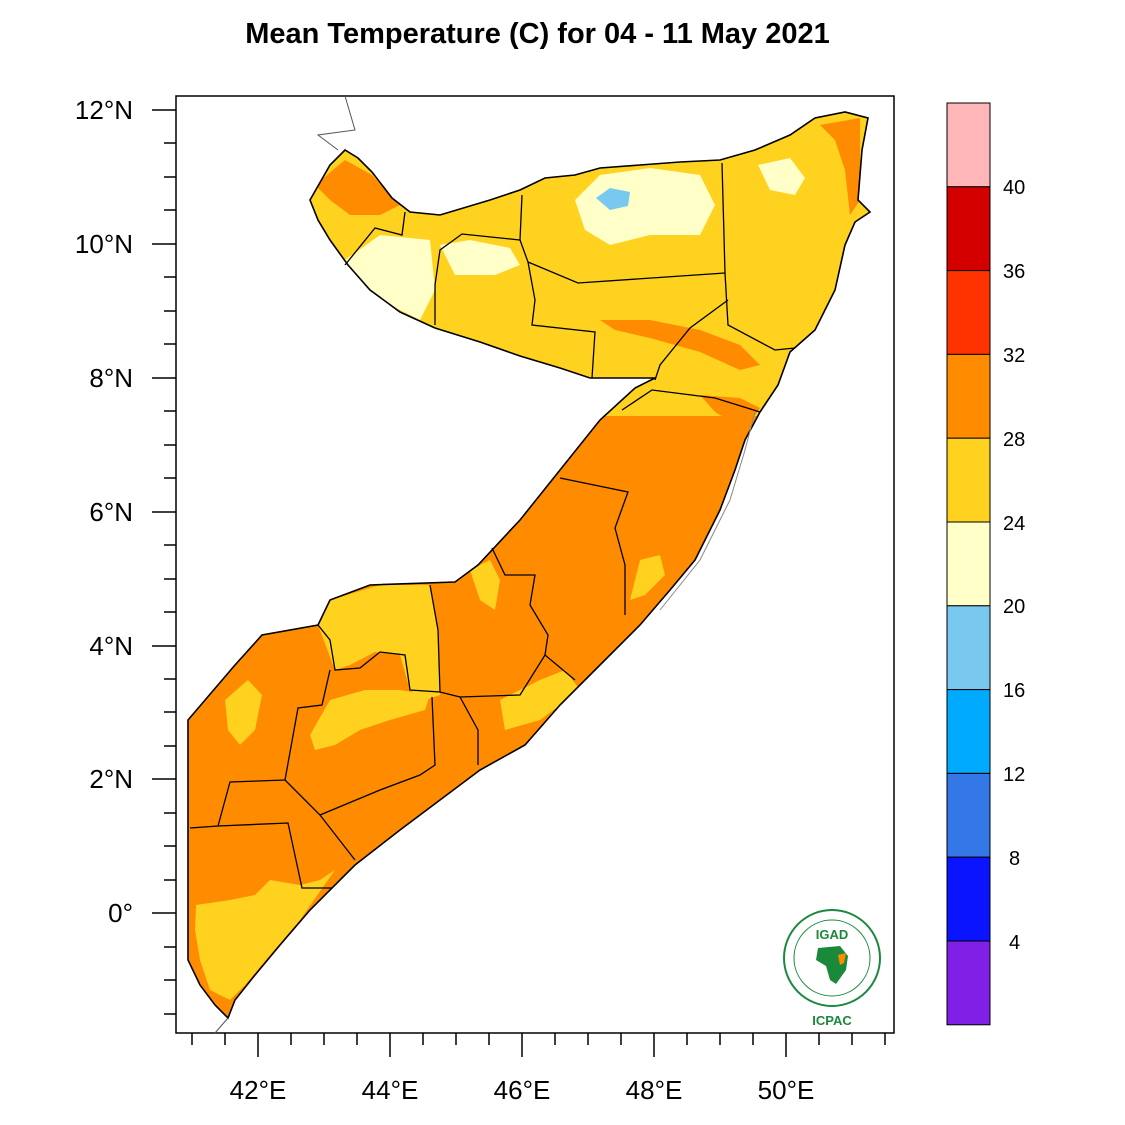 The width and height of the screenshot is (1125, 1125). I want to click on colorbar-labels: 40 36 32 28 24 20 16 12 8 4, so click(1014, 565).